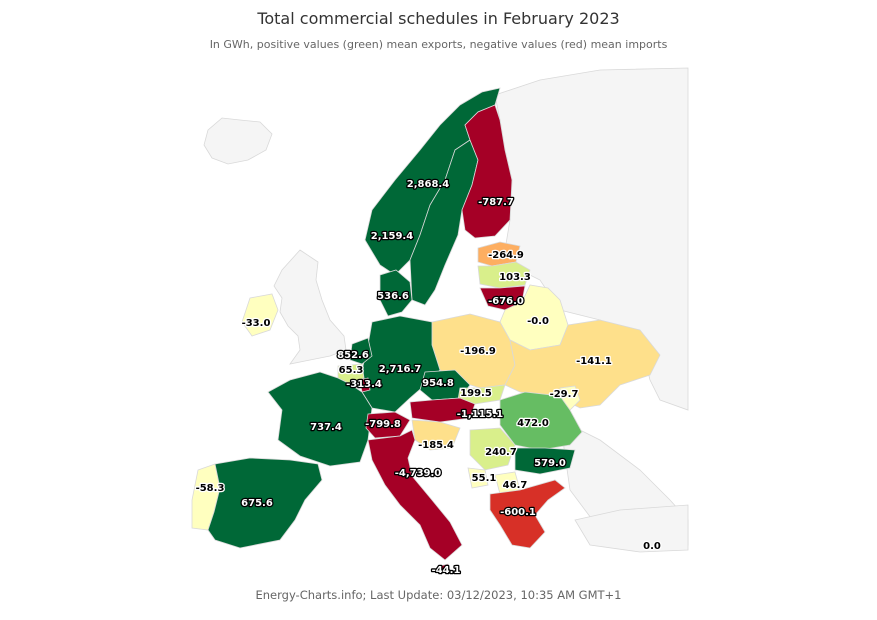 This screenshot has height=620, width=877. Describe the element at coordinates (652, 546) in the screenshot. I see `region-label-turkey: 0.0` at that location.